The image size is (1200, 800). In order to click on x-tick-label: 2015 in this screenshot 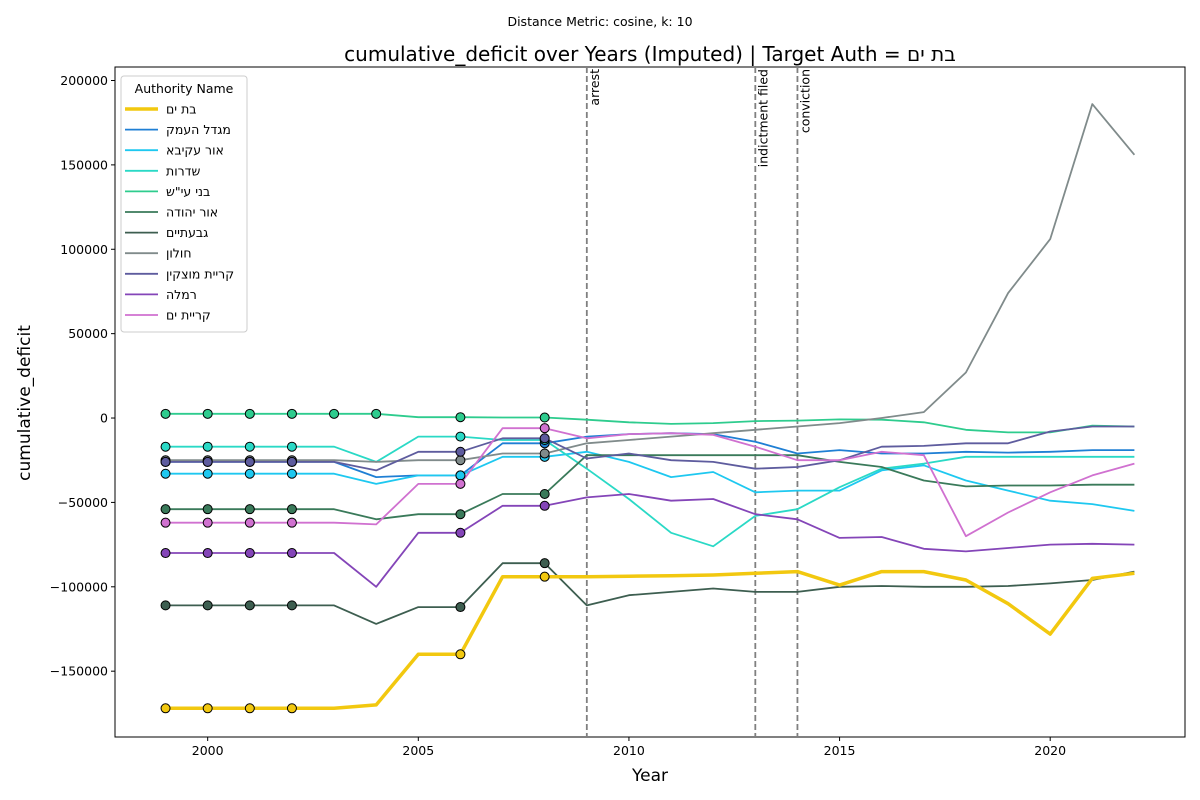, I will do `click(840, 750)`.